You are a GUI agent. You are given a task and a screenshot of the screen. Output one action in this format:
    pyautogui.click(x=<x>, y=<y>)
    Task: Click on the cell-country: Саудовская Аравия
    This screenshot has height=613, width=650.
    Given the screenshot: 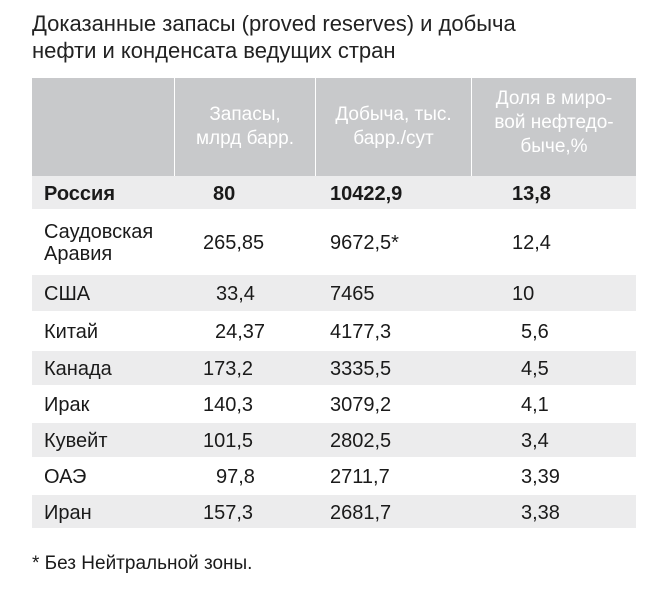 What is the action you would take?
    pyautogui.click(x=99, y=243)
    